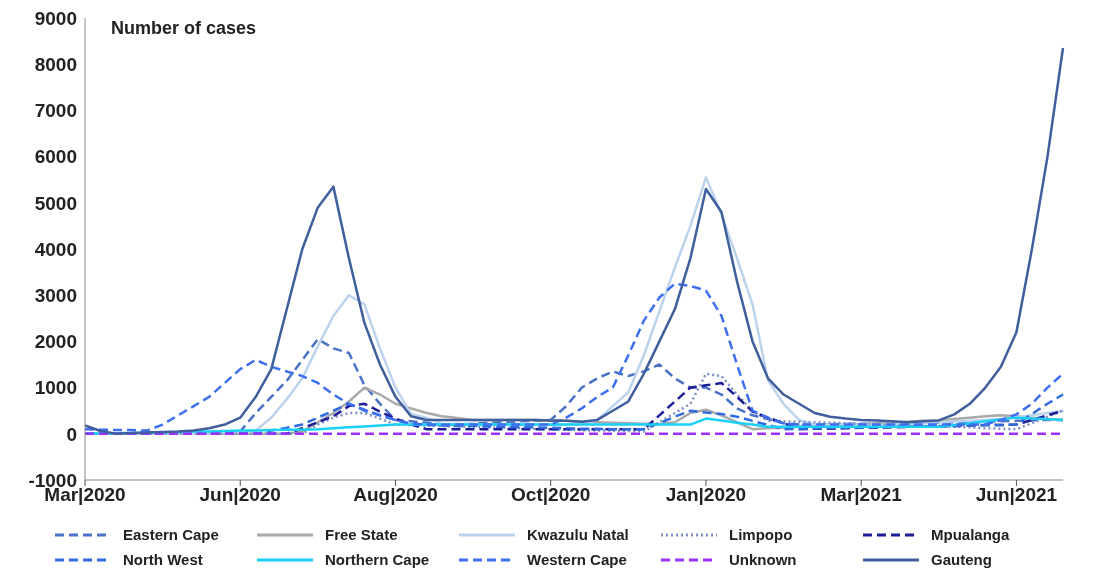 Image resolution: width=1097 pixels, height=576 pixels. I want to click on y-tick-label: 8000, so click(55, 64).